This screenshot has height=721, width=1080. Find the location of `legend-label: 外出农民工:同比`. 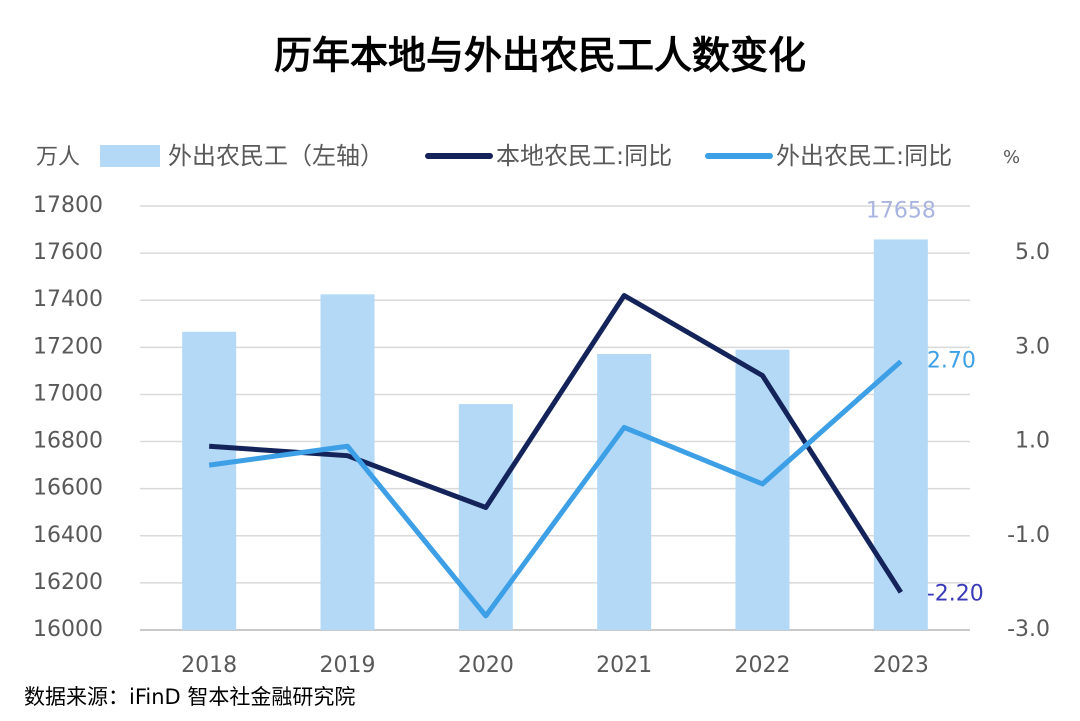

legend-label: 外出农民工:同比 is located at coordinates (864, 156).